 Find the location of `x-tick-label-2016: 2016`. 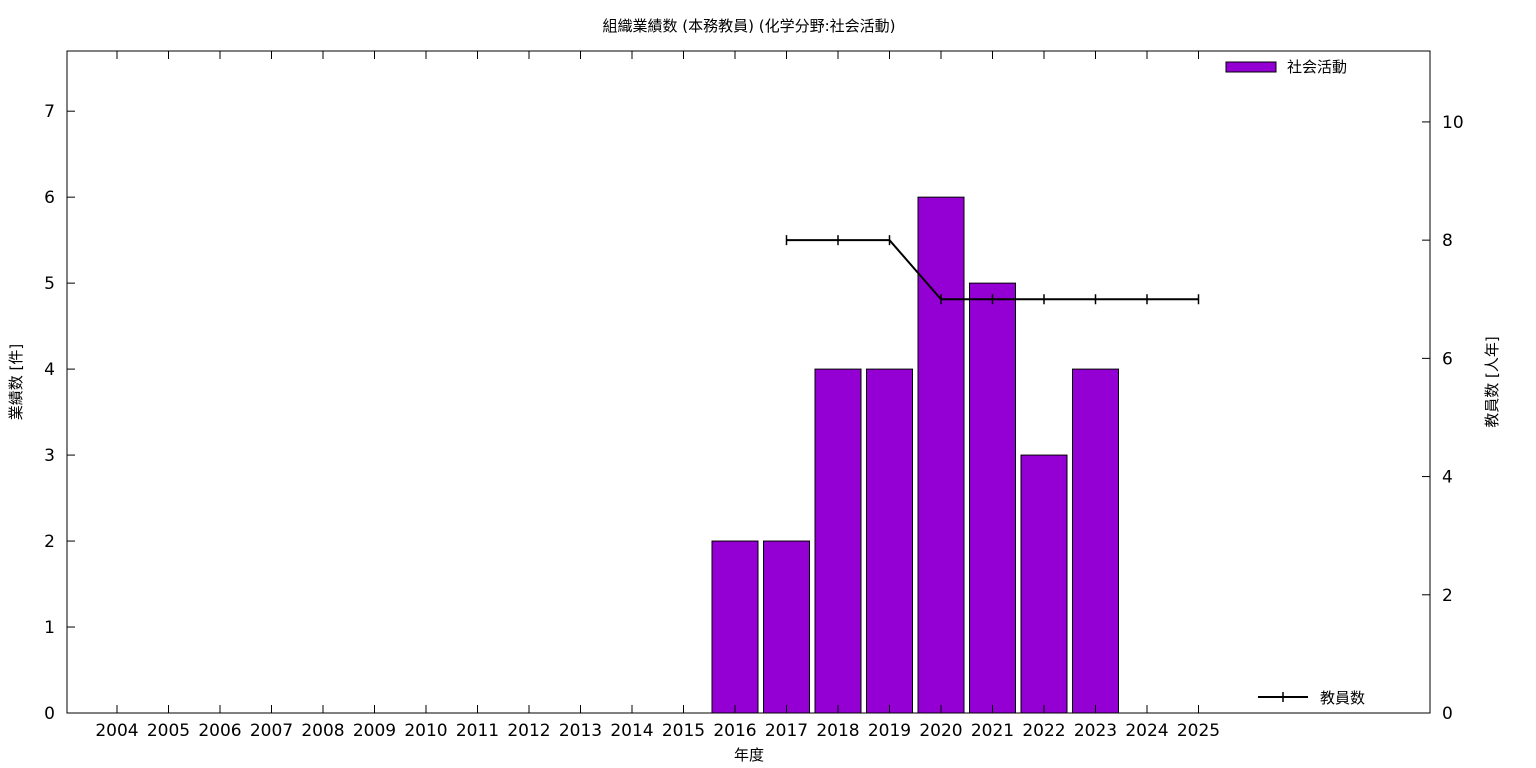

x-tick-label-2016: 2016 is located at coordinates (734, 731).